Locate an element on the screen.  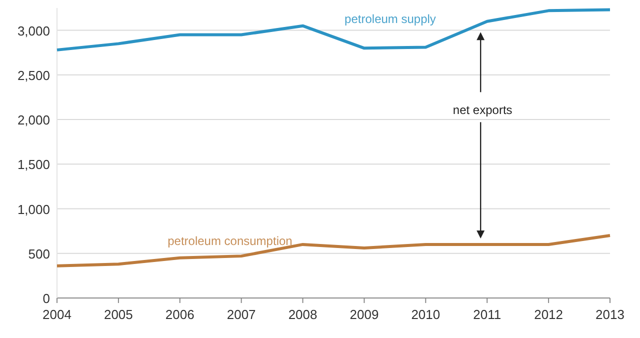
x-tick-label: 2005 is located at coordinates (118, 314).